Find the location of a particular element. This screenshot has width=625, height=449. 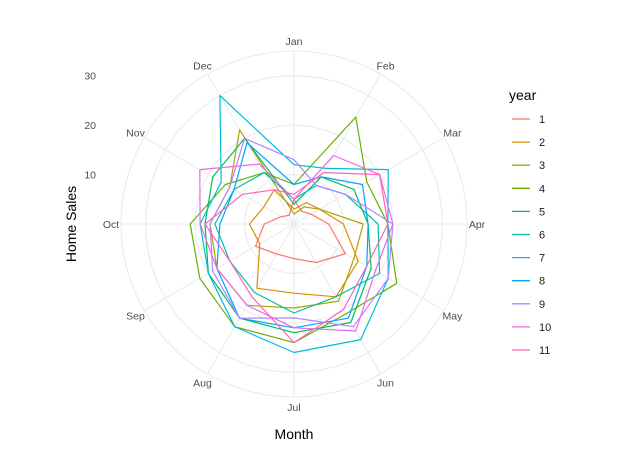

legend: year 1 2 3 4 5 6 7 8 9 10 11 is located at coordinates (530, 222).